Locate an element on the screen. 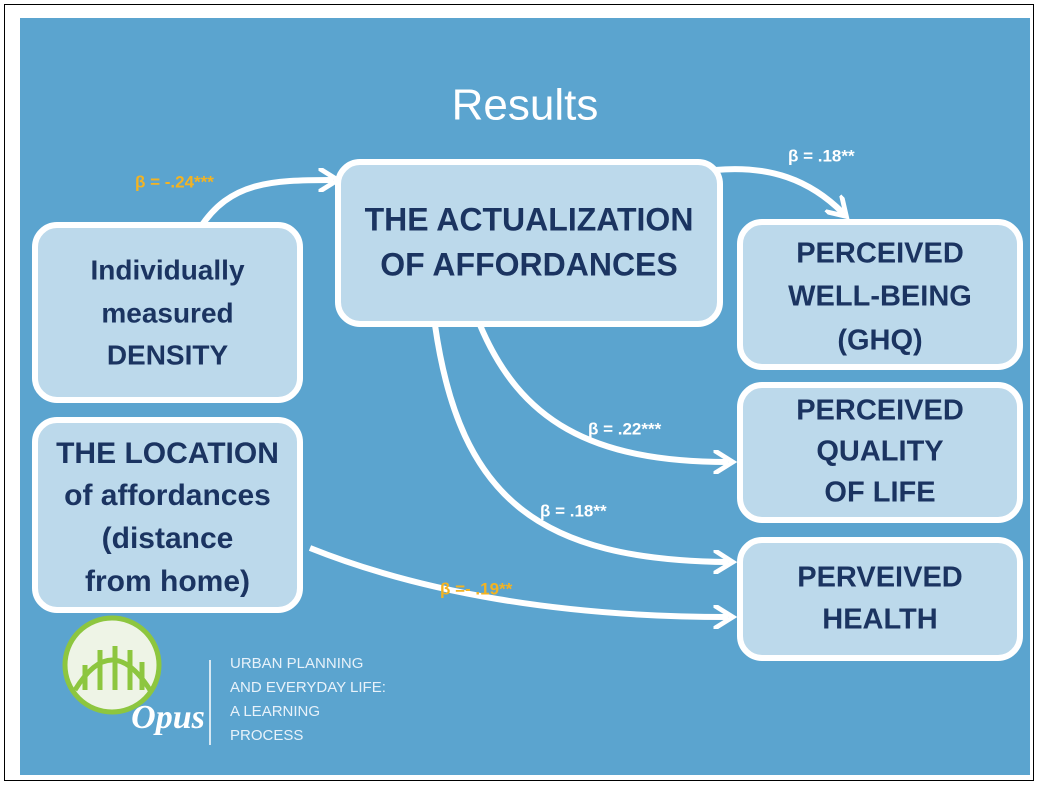 The image size is (1039, 785). node-text: (distance is located at coordinates (168, 538).